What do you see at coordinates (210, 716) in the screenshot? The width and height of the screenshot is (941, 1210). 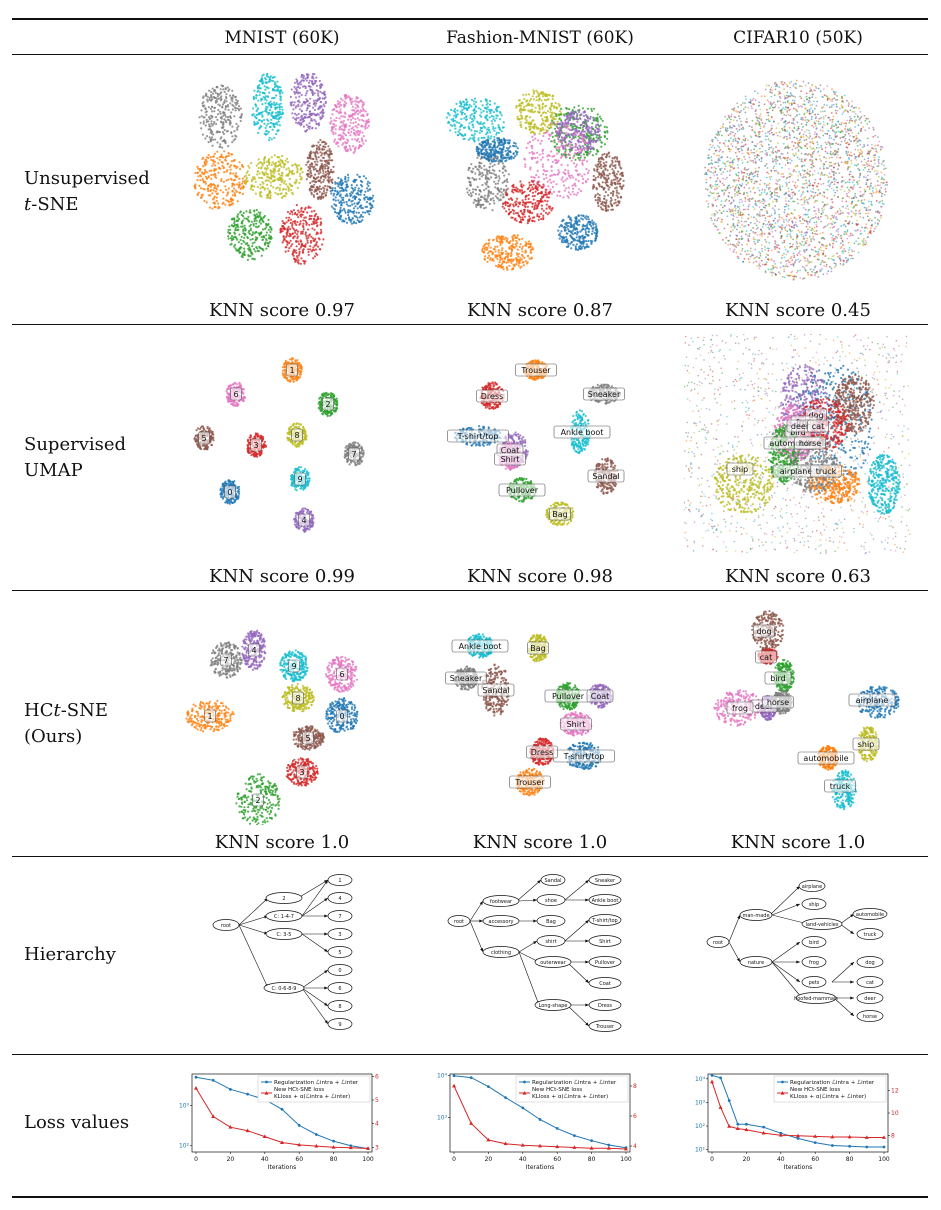 I see `label-1: 1` at bounding box center [210, 716].